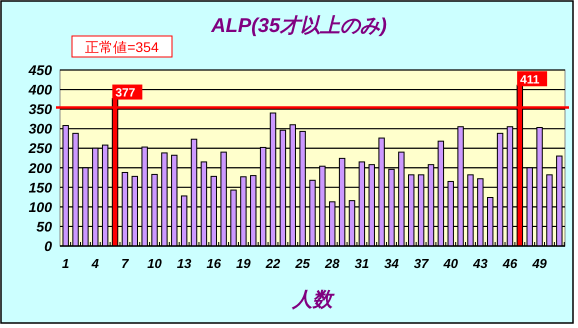  What do you see at coordinates (244, 263) in the screenshot?
I see `x-tick-label: 19` at bounding box center [244, 263].